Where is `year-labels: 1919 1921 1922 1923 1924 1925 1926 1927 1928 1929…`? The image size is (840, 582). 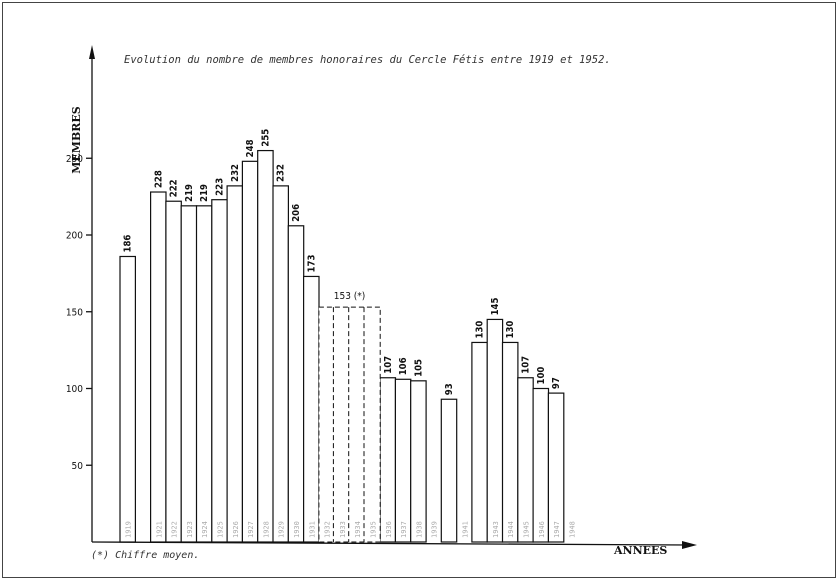
year-labels: 1919 1921 1922 1923 1924 1925 1926 1927 1928 1929… is located at coordinates (351, 529).